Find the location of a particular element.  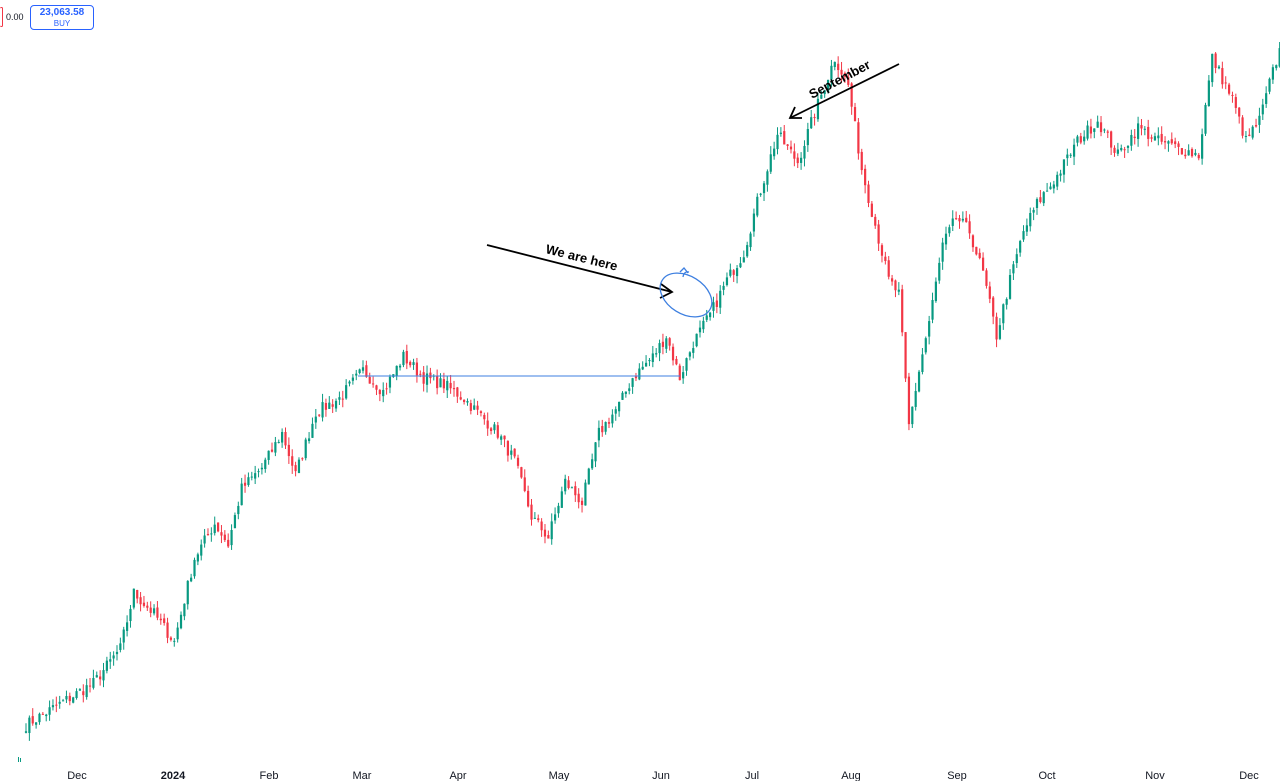

highlight-ellipse is located at coordinates (686, 295).